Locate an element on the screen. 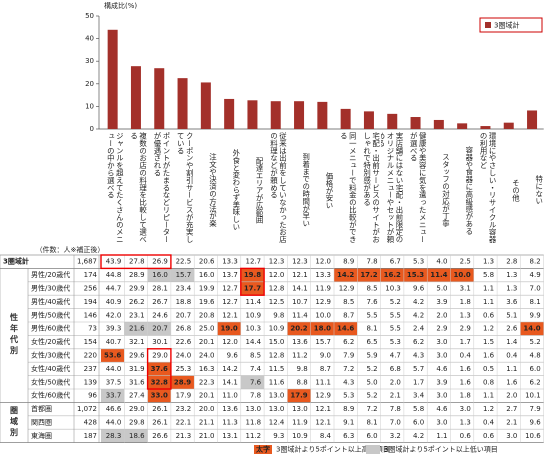 This screenshot has width=550, height=460. cell-value: 2.9 is located at coordinates (465, 329).